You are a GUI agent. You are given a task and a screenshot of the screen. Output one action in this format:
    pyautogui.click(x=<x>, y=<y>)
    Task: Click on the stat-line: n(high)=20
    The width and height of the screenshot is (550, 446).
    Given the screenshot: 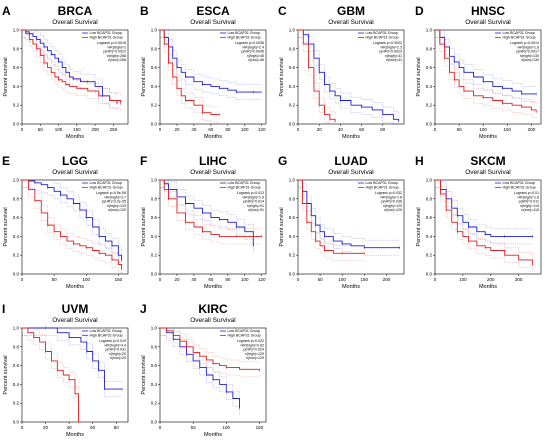 What is the action you would take?
    pyautogui.click(x=117, y=354)
    